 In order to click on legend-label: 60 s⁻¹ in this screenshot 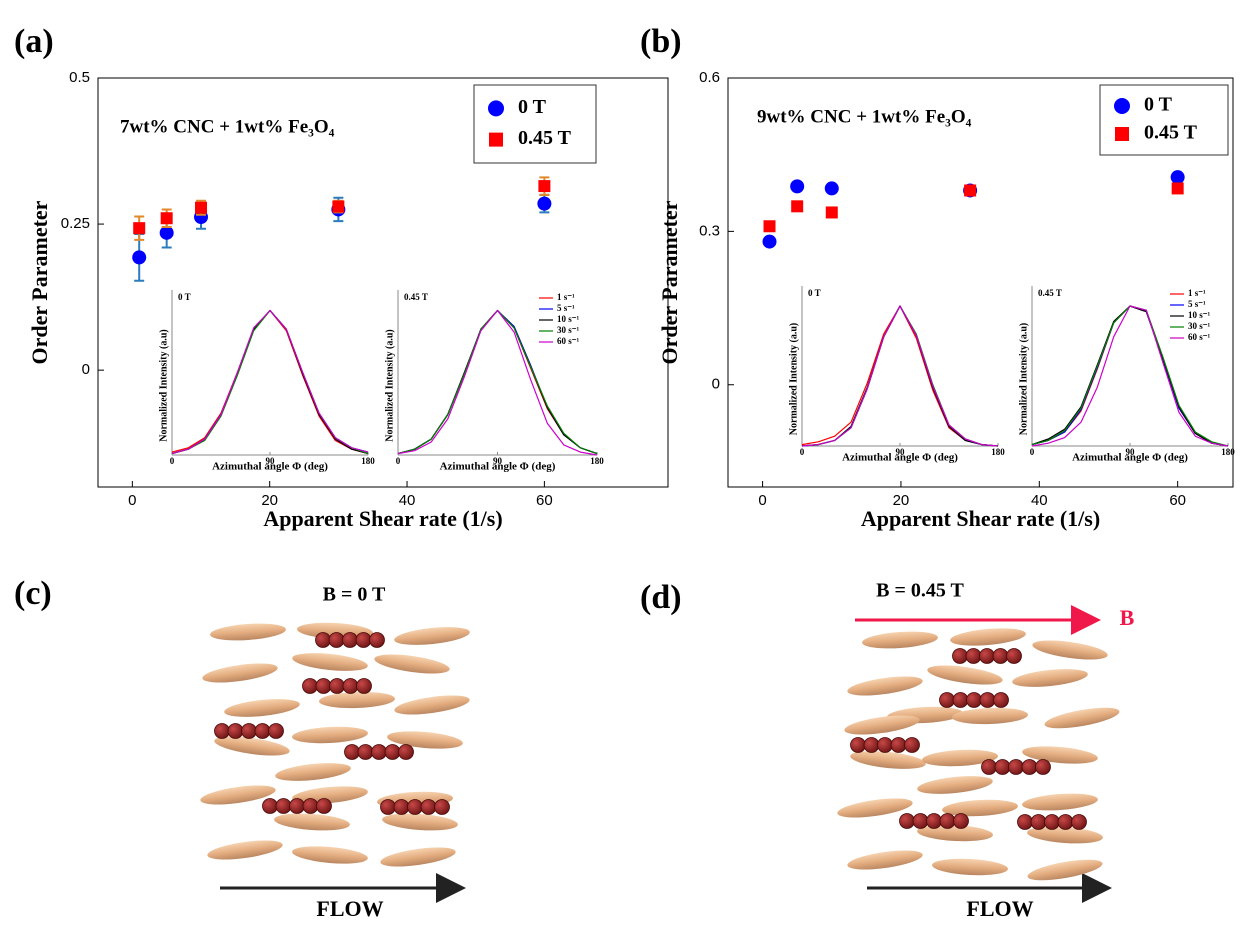, I will do `click(1199, 337)`.